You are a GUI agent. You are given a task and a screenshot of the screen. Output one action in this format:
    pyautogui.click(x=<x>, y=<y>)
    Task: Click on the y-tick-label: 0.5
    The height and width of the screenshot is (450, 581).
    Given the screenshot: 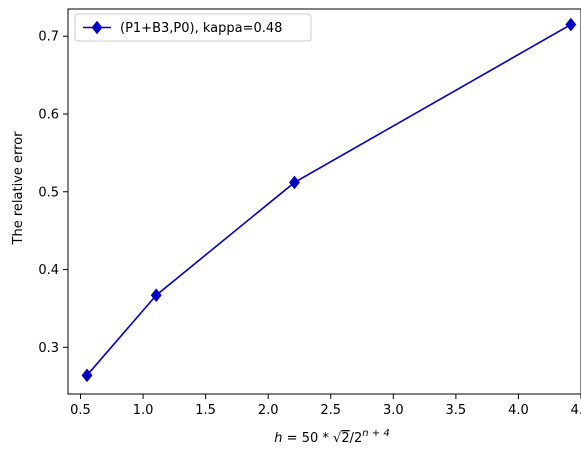 What is the action you would take?
    pyautogui.click(x=48, y=192)
    